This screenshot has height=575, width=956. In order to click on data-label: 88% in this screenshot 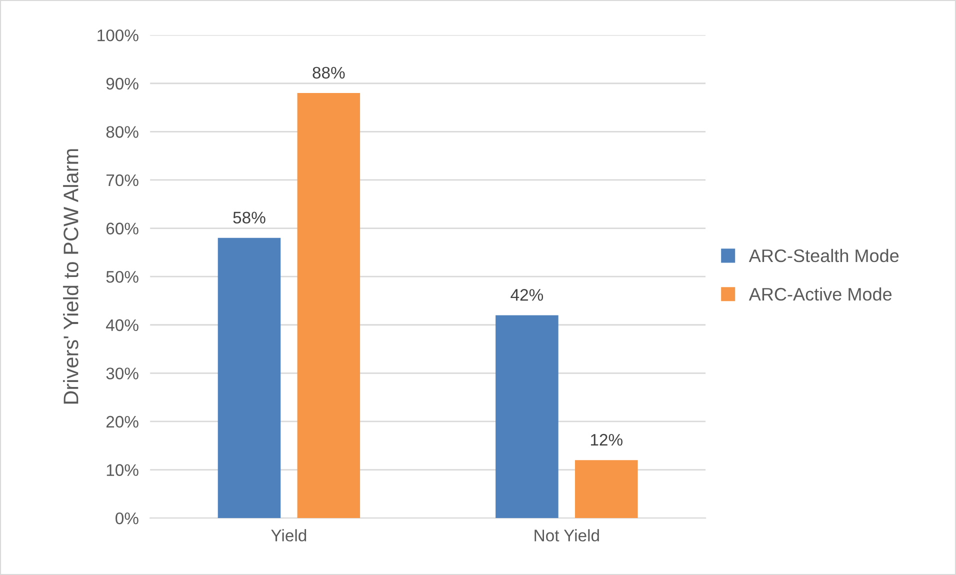, I will do `click(328, 72)`.